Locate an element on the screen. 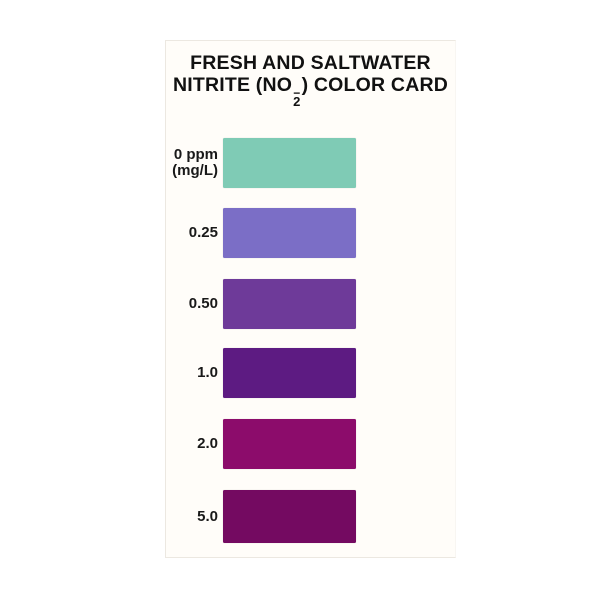  swatch-label-line1: 5.0 is located at coordinates (207, 516).